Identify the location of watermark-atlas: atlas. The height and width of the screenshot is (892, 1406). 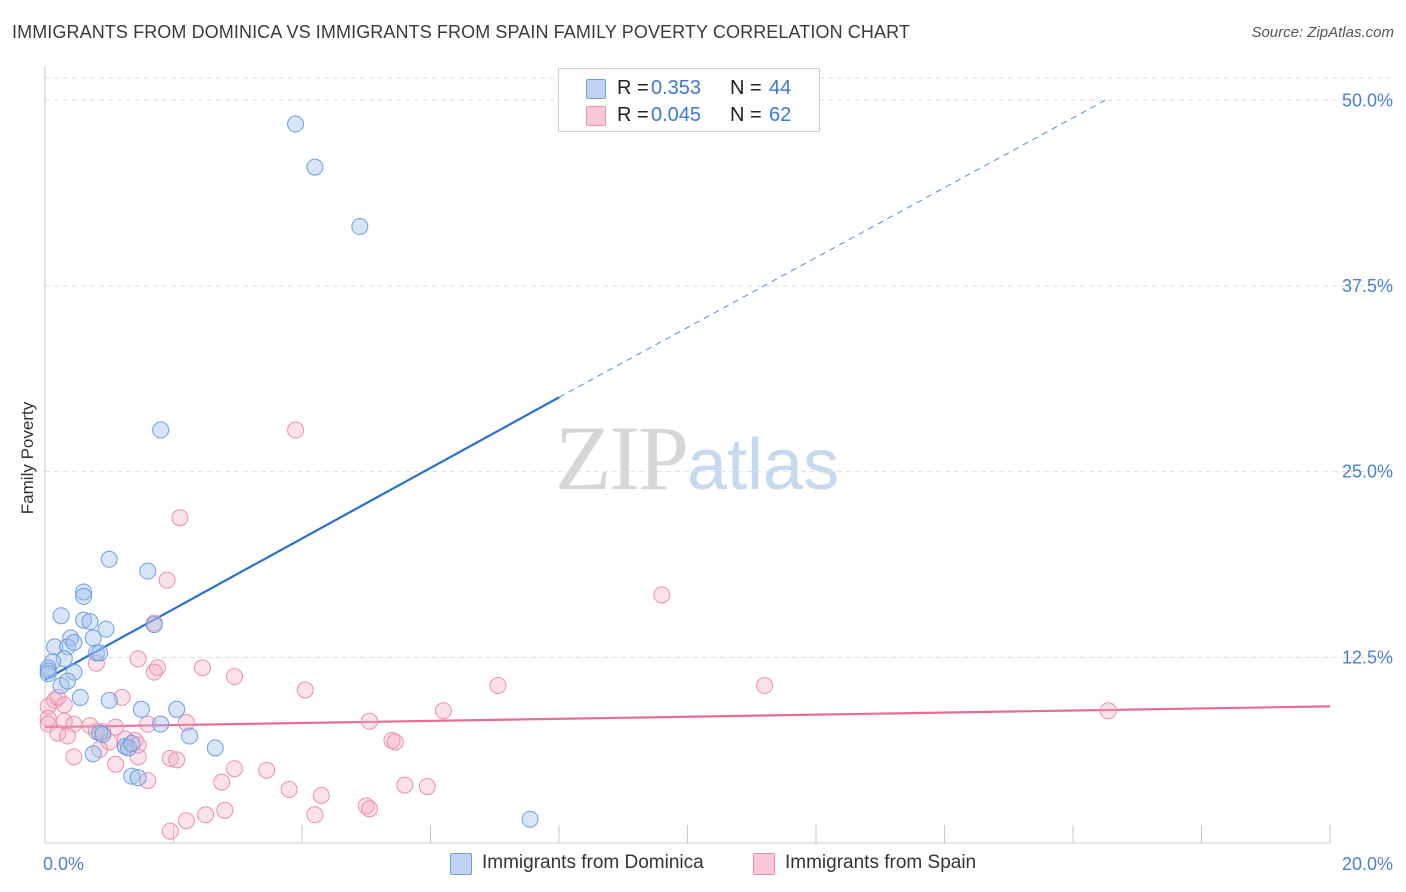
(763, 465).